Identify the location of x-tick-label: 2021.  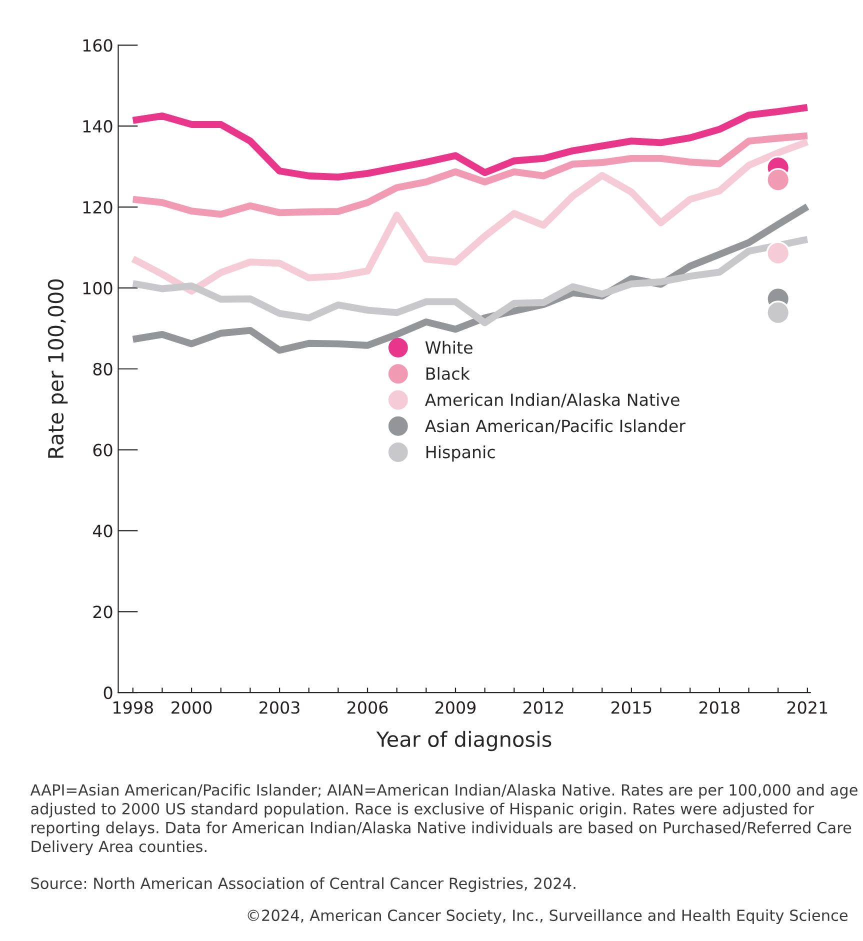
(807, 707).